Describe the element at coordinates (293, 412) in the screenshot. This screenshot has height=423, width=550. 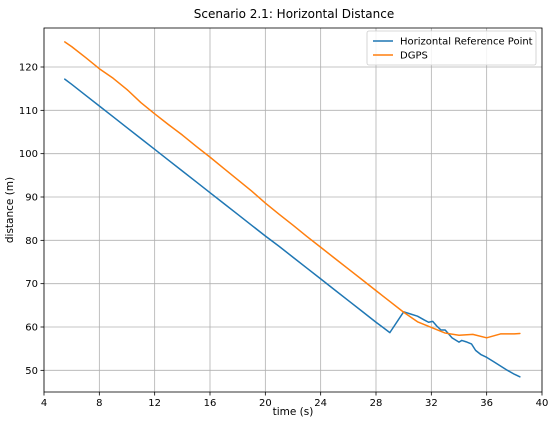
I see `x-axis-label: time (s)` at that location.